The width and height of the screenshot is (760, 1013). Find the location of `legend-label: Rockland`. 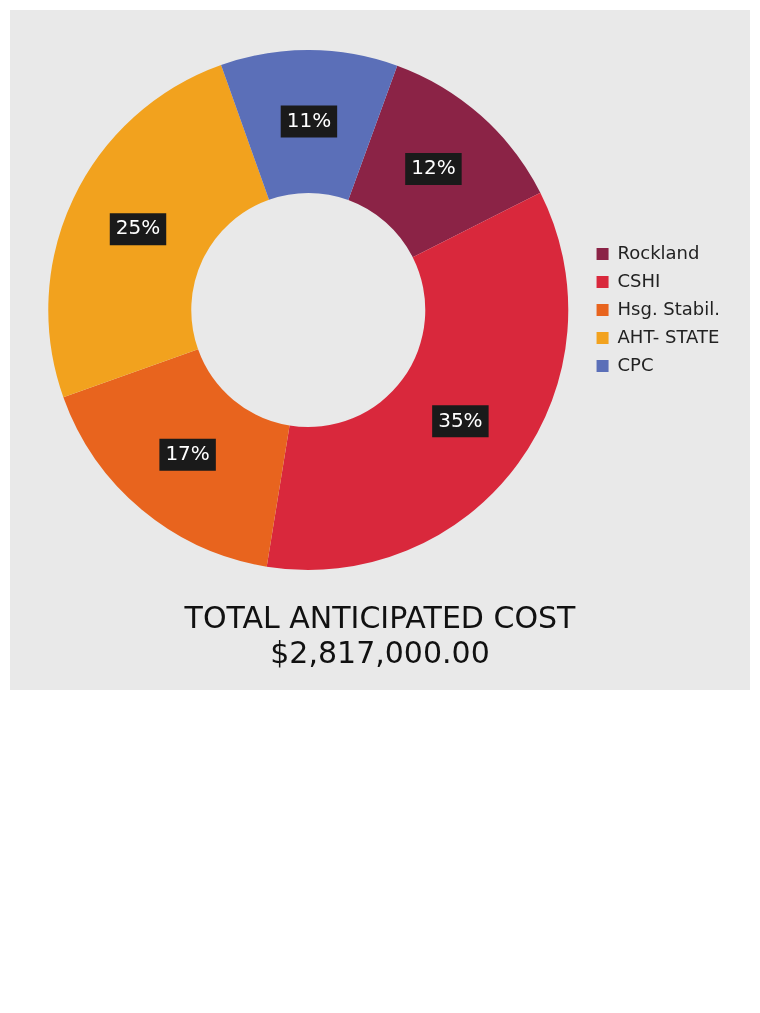

legend-label: Rockland is located at coordinates (658, 252).